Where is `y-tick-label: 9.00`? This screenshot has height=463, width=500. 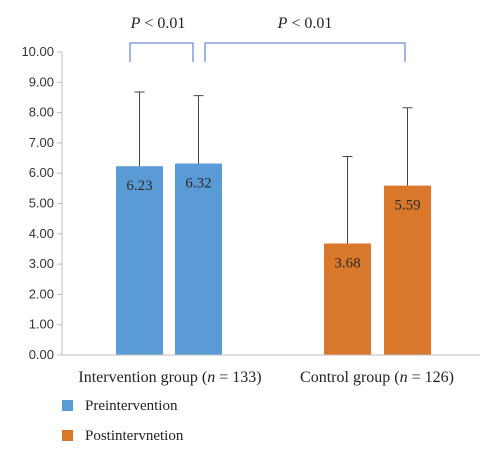
y-tick-label: 9.00 is located at coordinates (41, 81).